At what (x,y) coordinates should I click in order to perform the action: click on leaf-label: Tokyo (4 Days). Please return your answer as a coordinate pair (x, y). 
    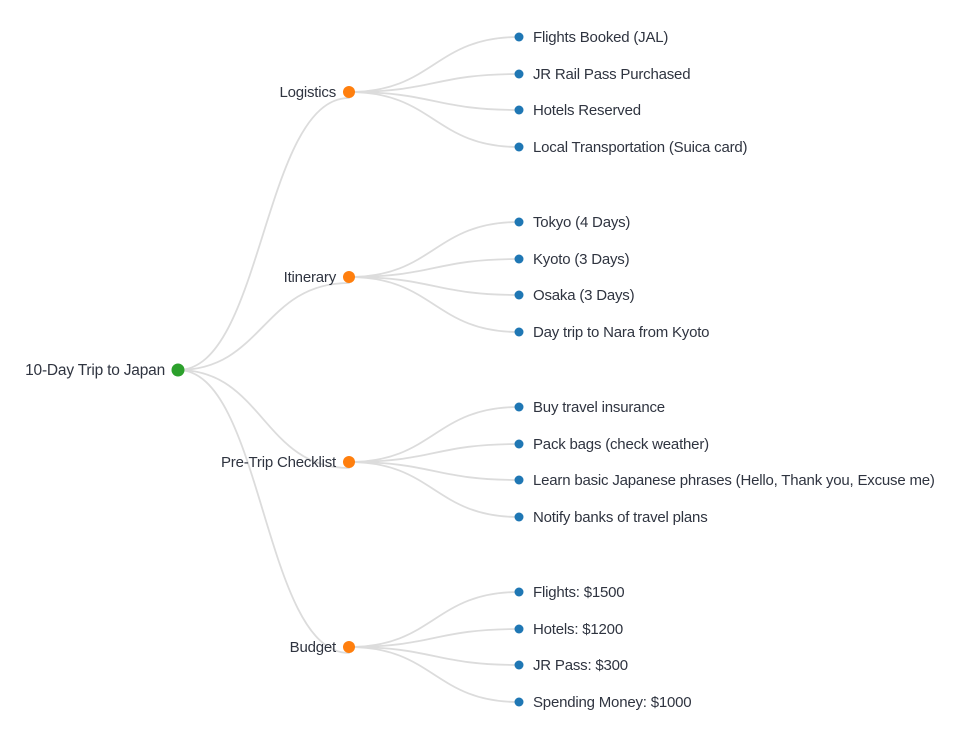
    Looking at the image, I should click on (581, 222).